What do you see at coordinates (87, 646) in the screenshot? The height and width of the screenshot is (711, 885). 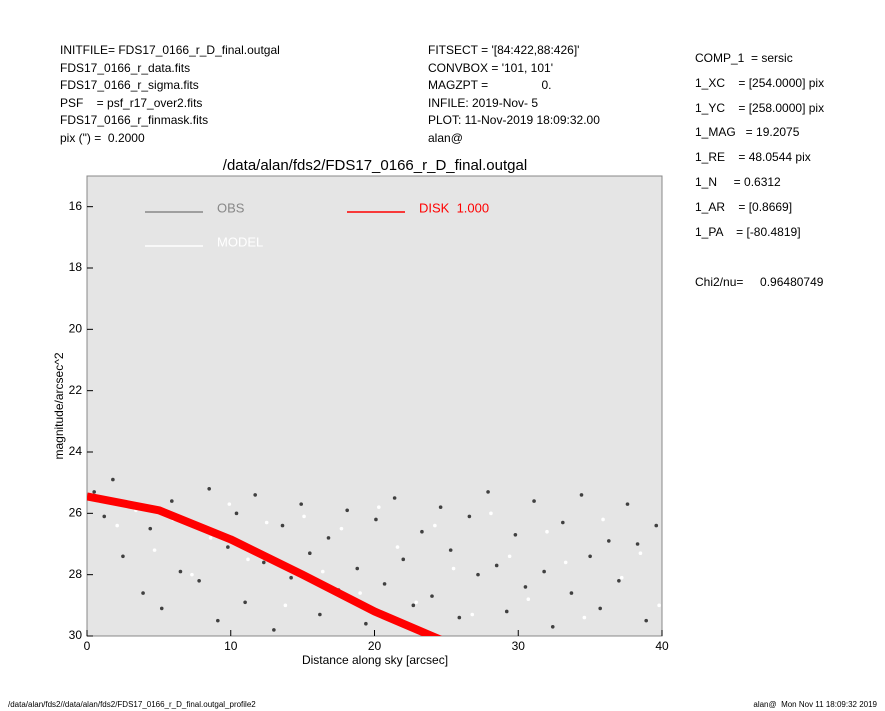 I see `x-tick-label: 0` at bounding box center [87, 646].